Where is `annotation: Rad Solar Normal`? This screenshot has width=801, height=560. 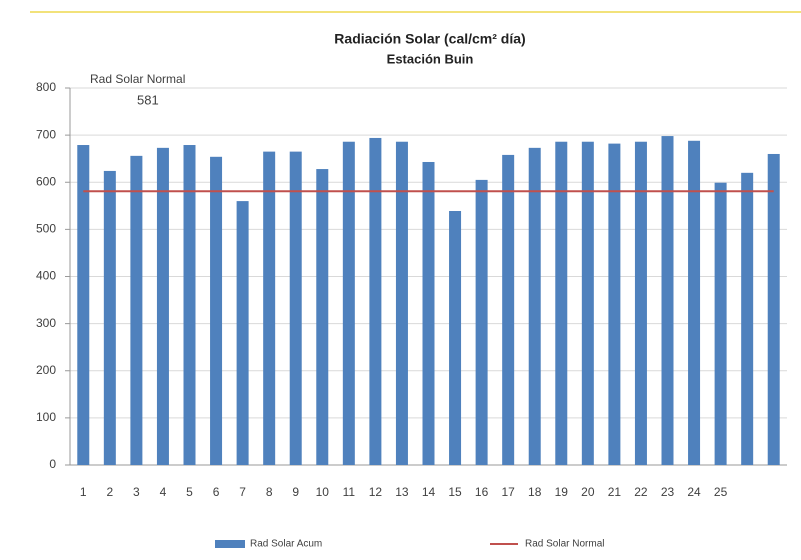 annotation: Rad Solar Normal is located at coordinates (137, 79).